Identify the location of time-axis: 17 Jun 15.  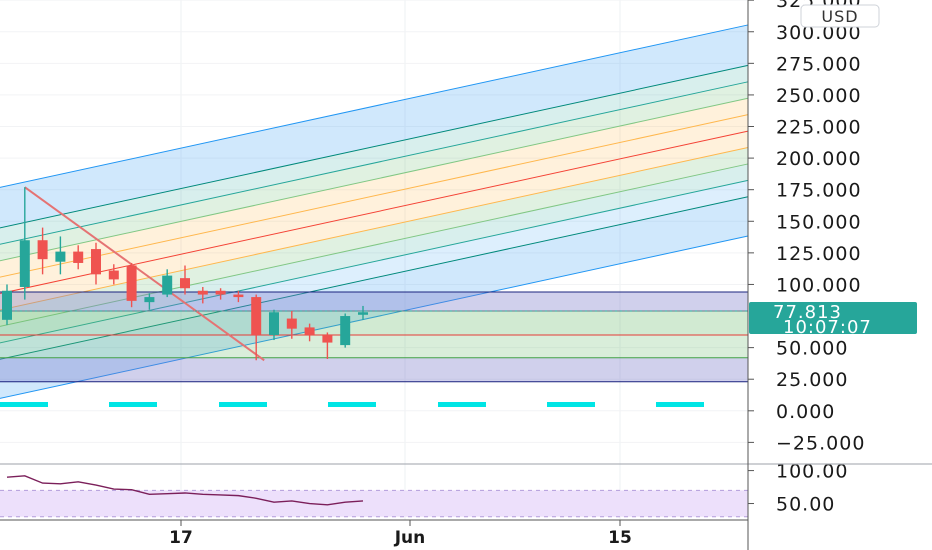
(400, 534).